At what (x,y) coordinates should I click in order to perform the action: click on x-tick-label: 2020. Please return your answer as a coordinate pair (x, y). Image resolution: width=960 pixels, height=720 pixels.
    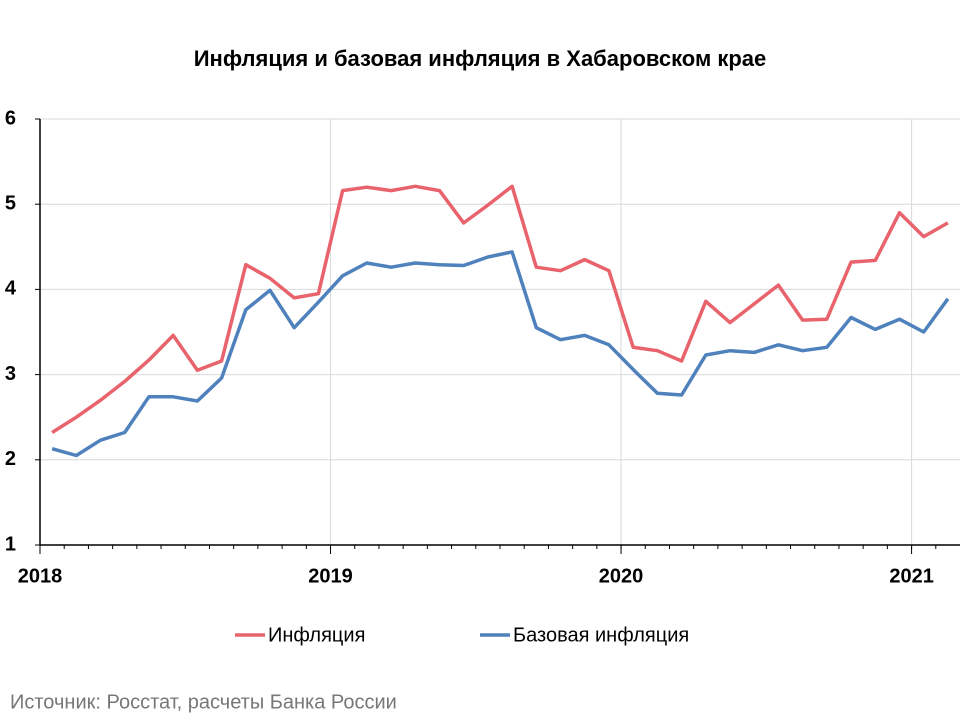
    Looking at the image, I should click on (621, 576).